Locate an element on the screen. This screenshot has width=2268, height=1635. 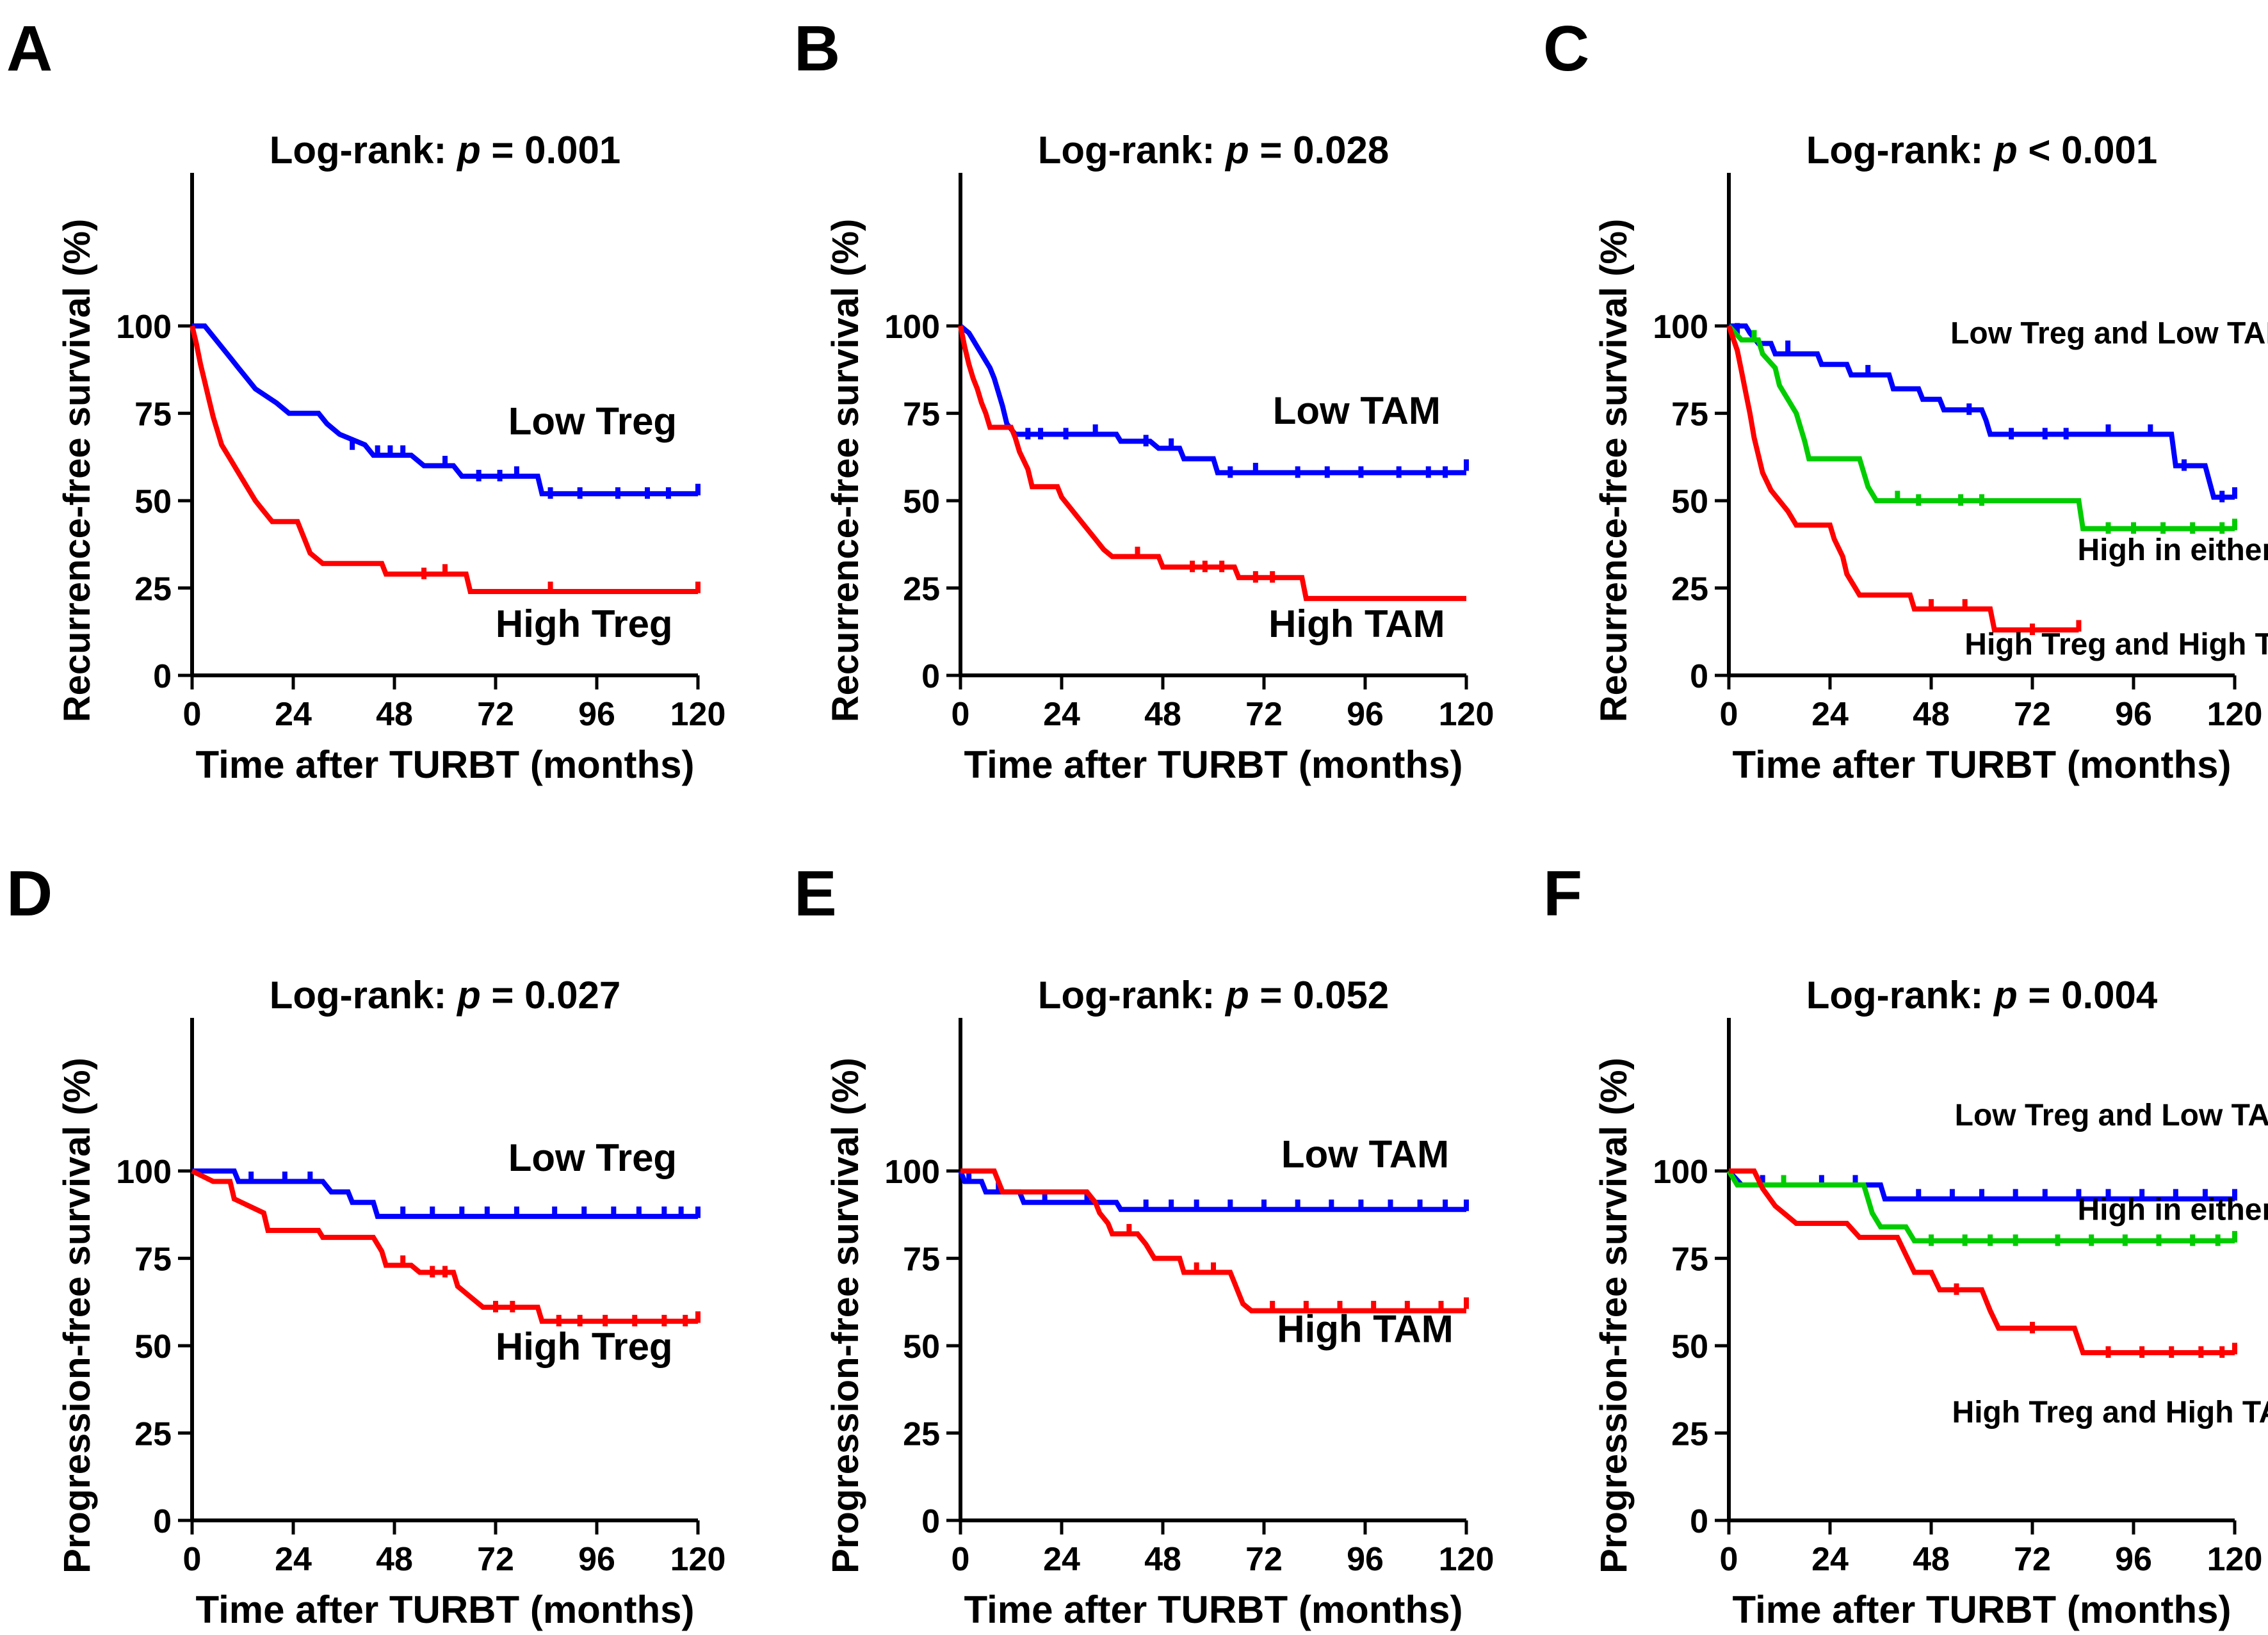
series-annotation: High Treg and High TAM is located at coordinates (2116, 644).